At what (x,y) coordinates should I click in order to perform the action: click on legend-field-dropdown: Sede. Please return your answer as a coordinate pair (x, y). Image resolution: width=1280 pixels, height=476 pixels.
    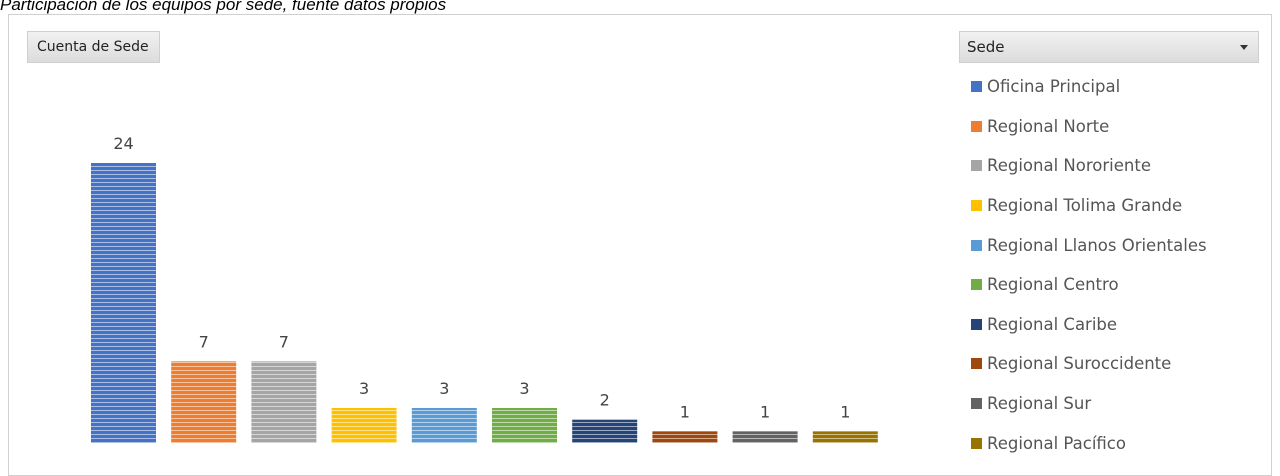
    Looking at the image, I should click on (1109, 47).